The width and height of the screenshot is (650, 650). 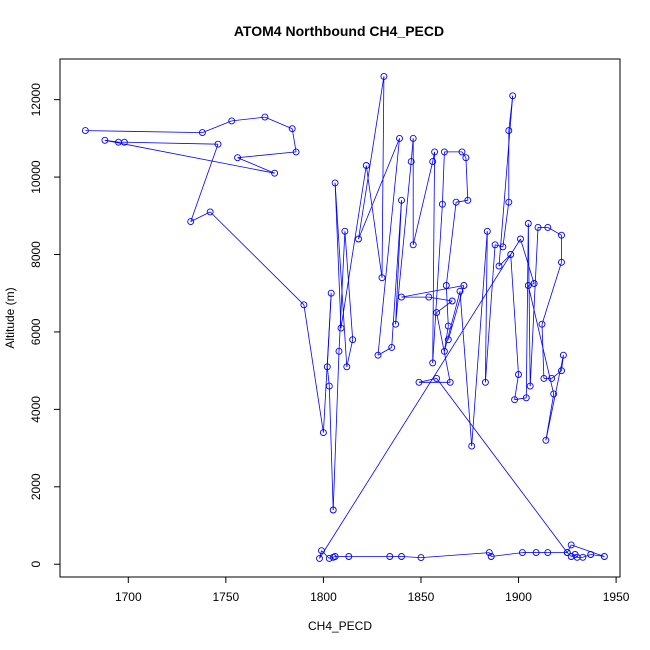 I want to click on y-tick-label: 0, so click(x=36, y=564).